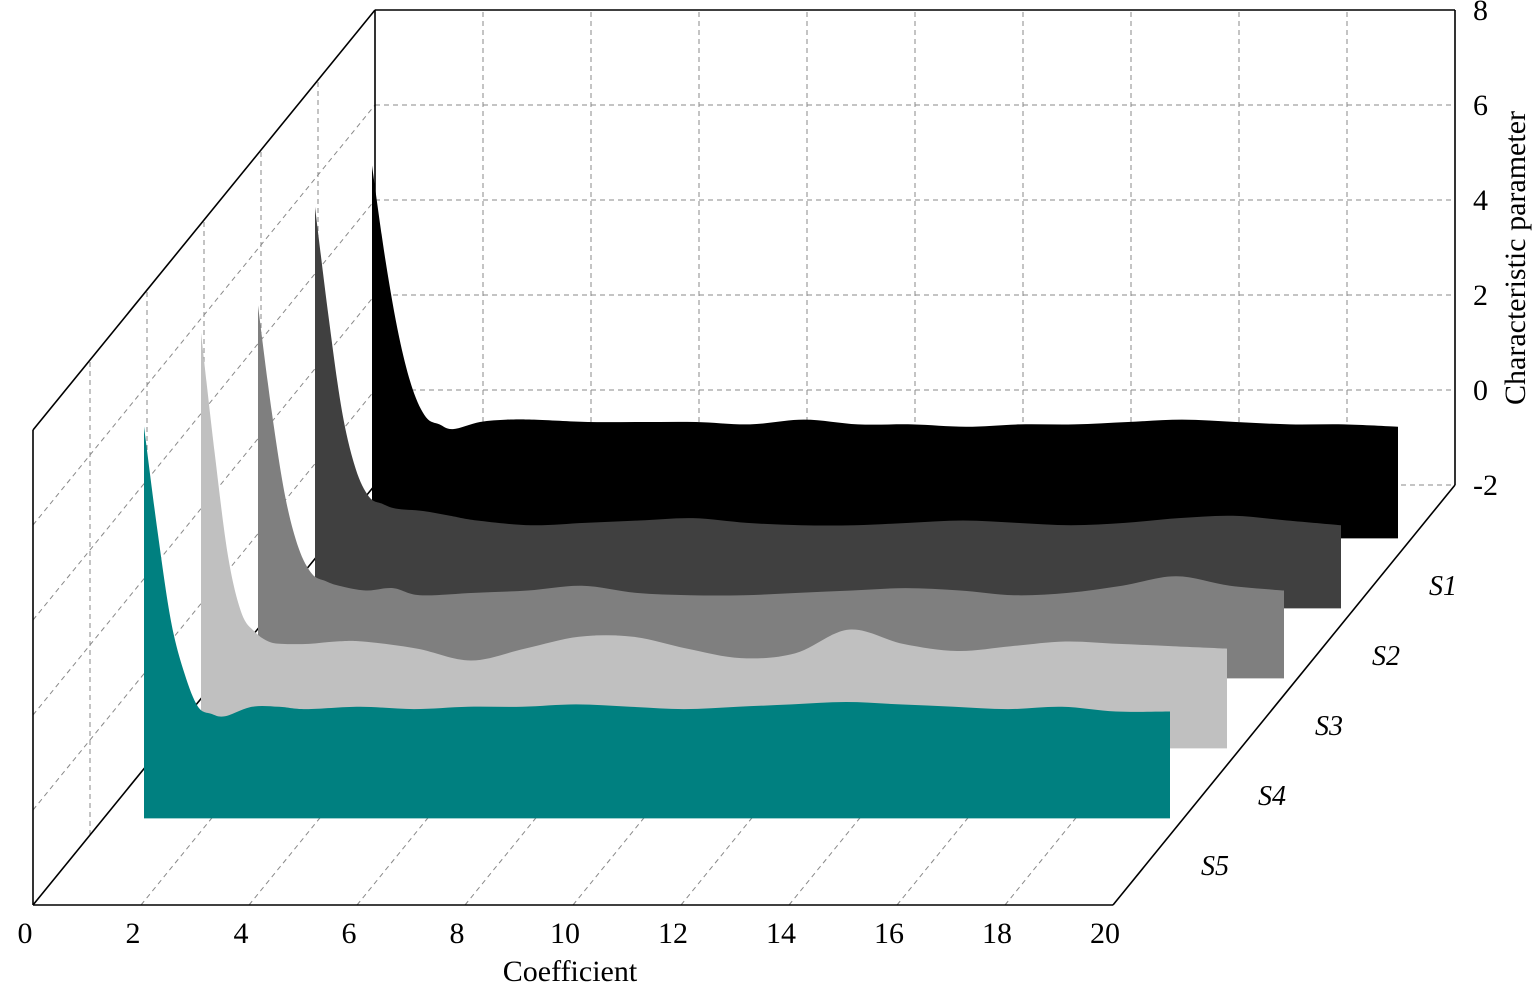 This screenshot has width=1536, height=991. I want to click on series-label-s2: S2, so click(1386, 656).